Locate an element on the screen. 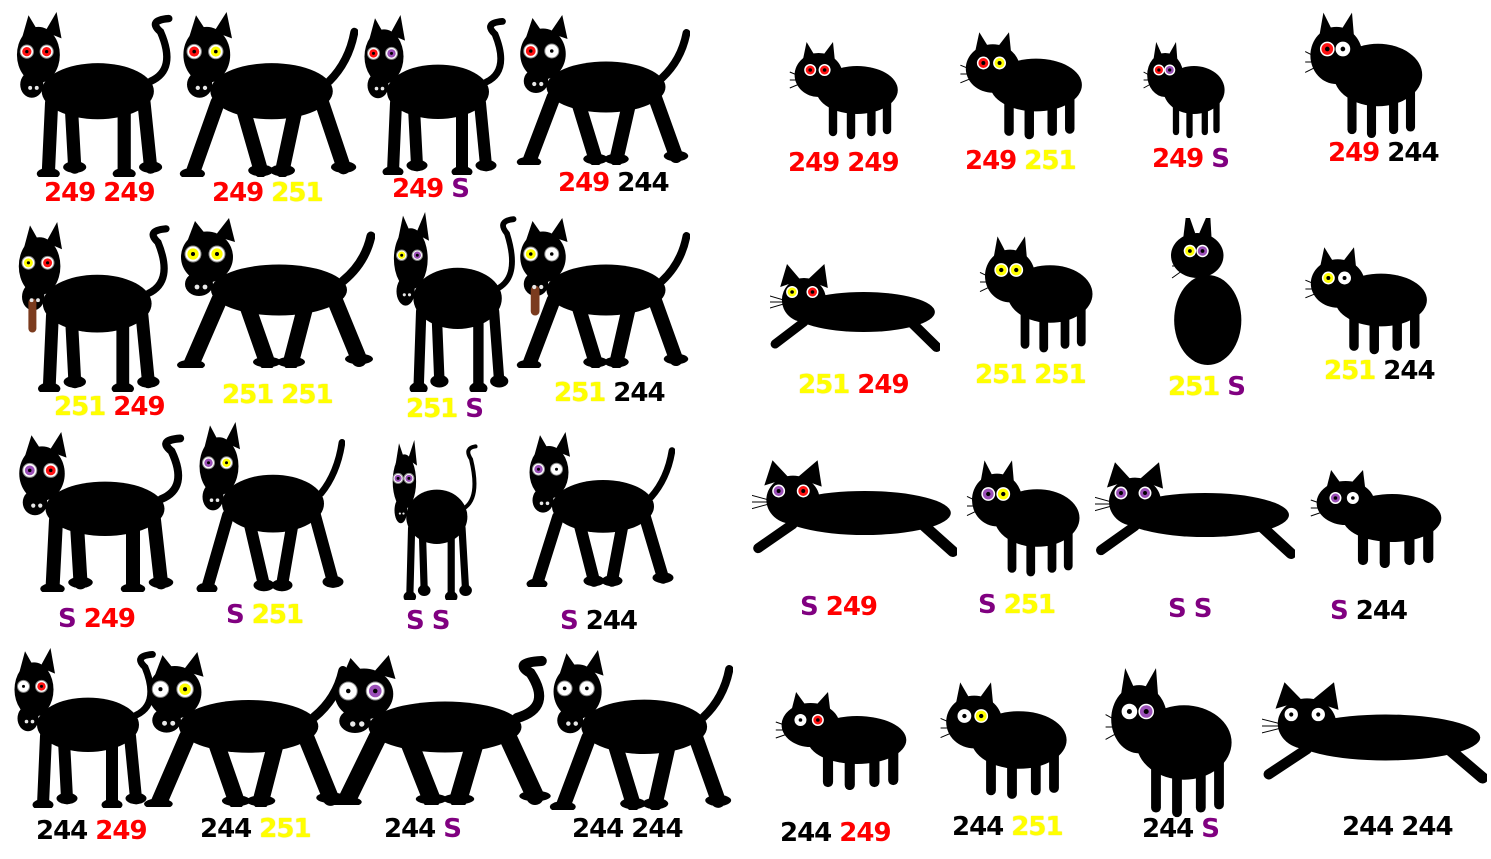 This screenshot has height=859, width=1491. cat-label: 244 244 is located at coordinates (1398, 827).